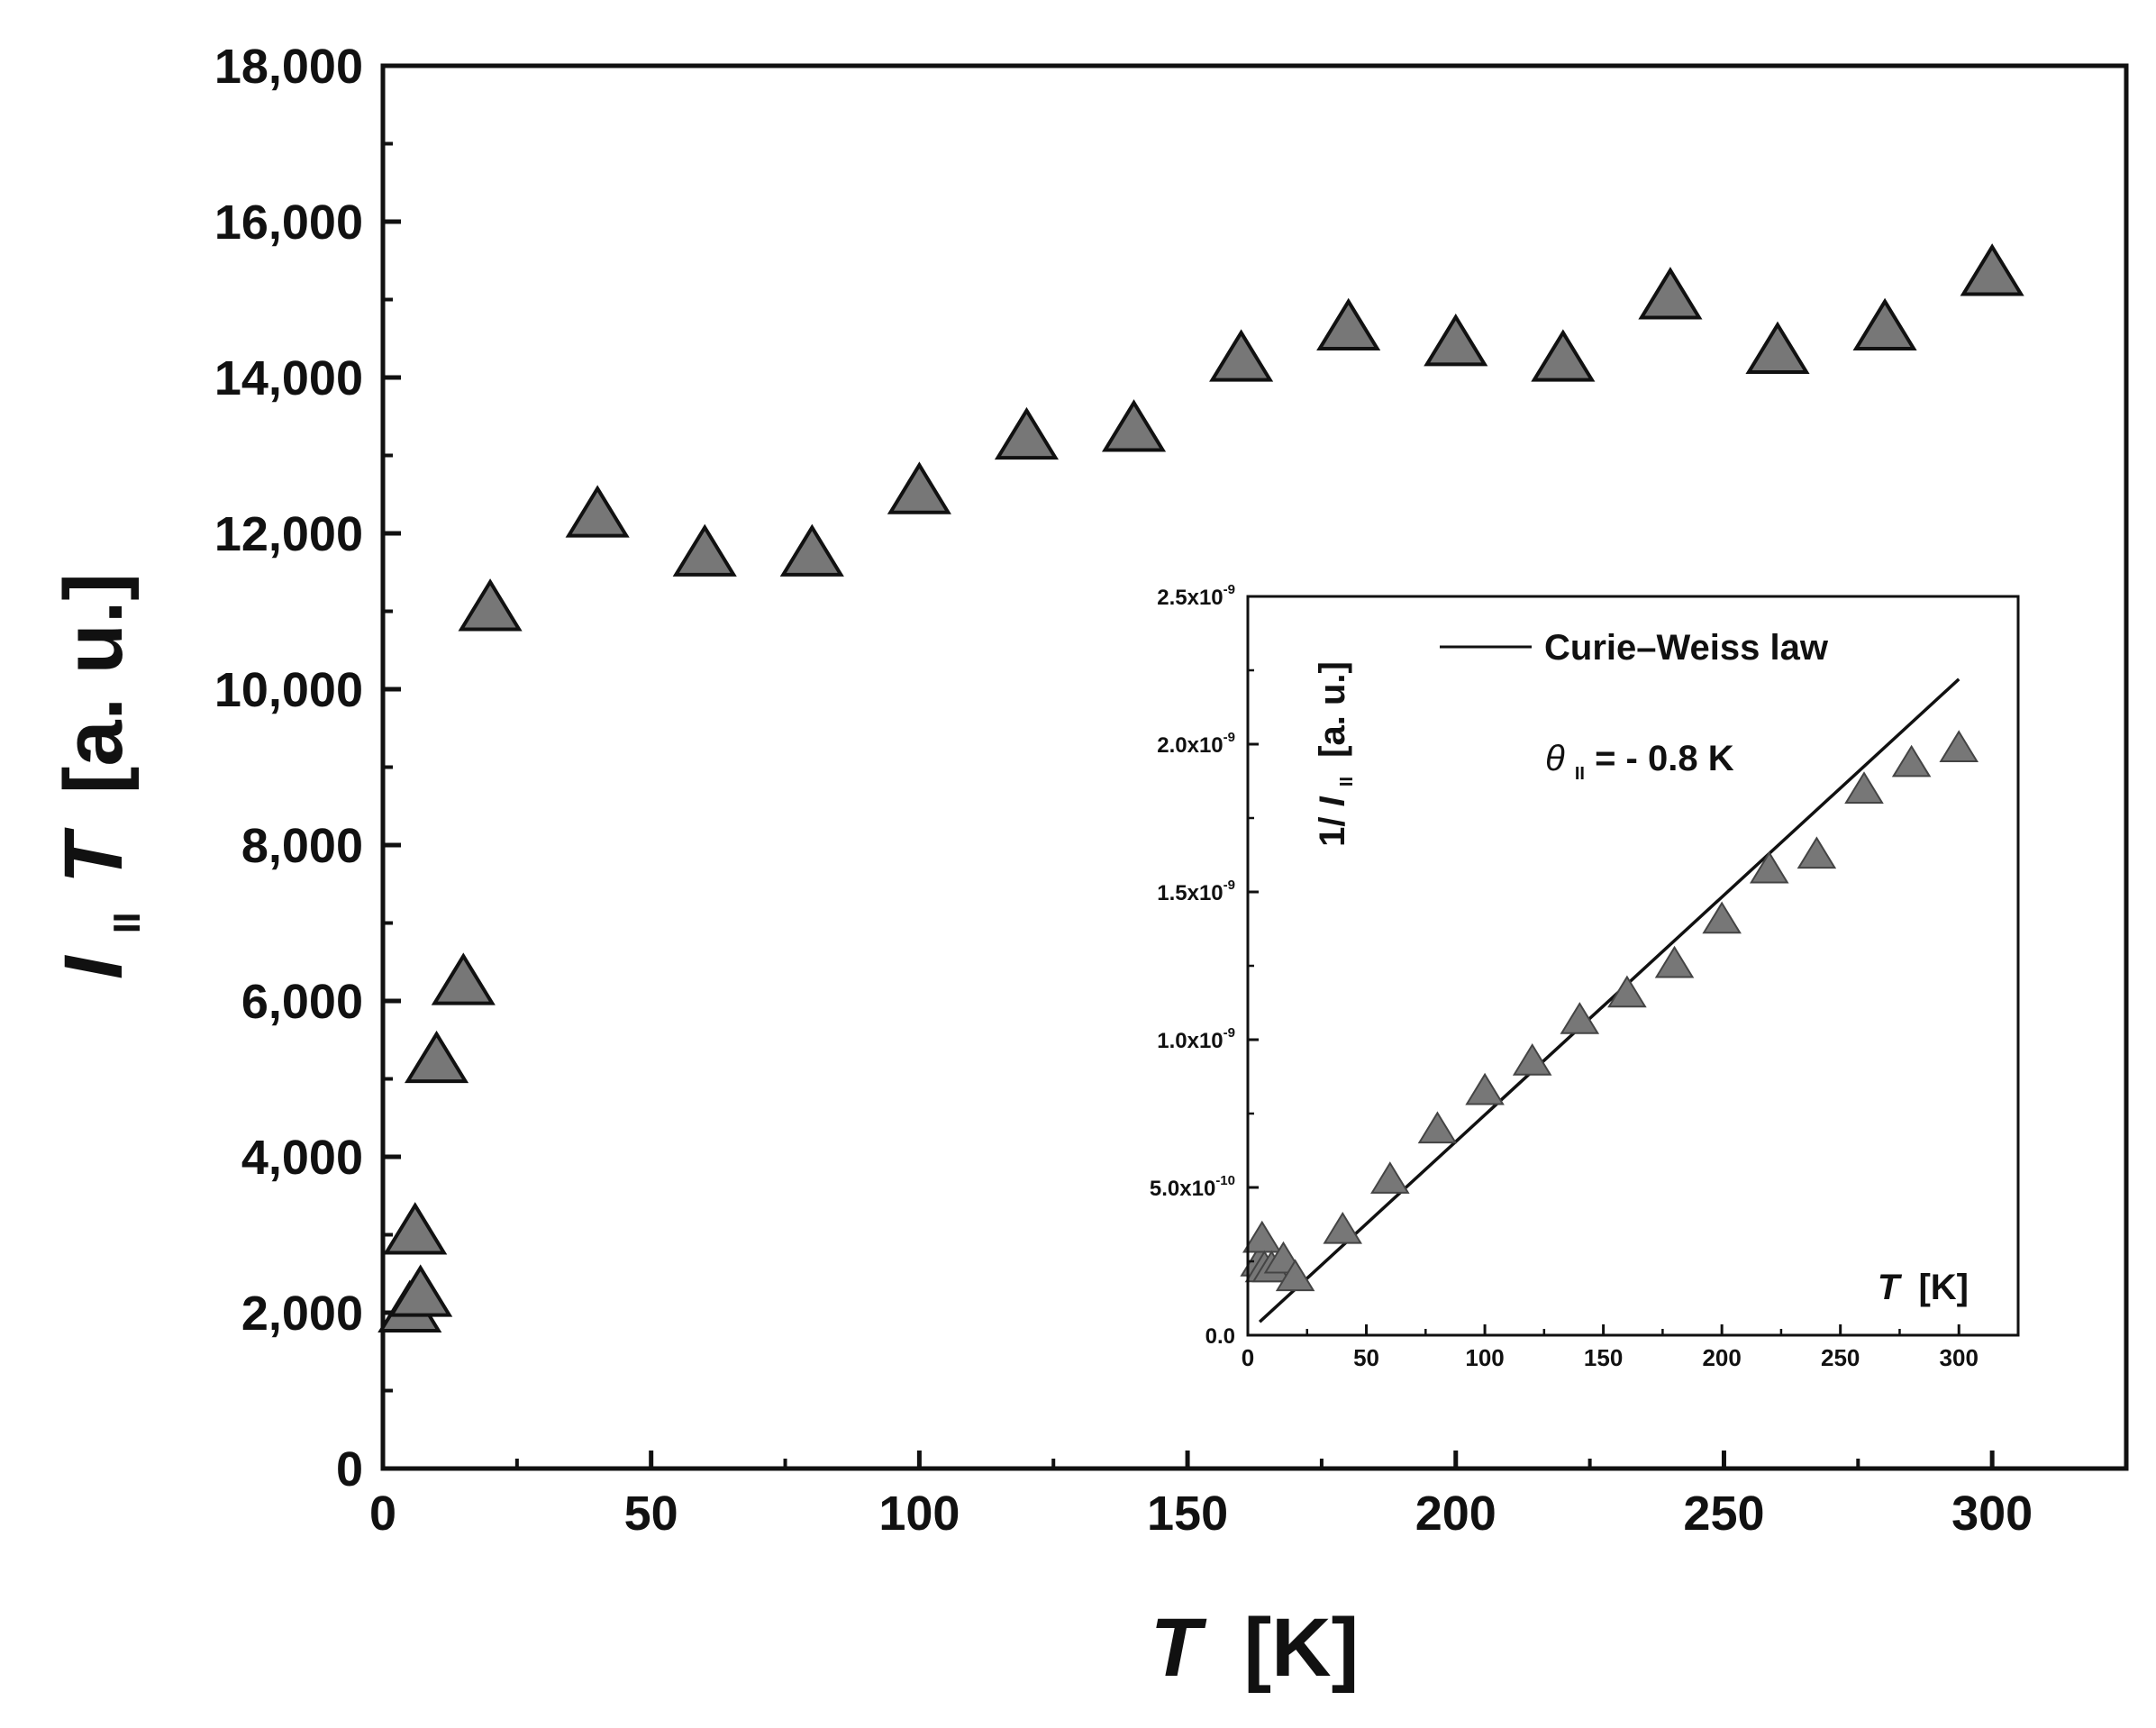 The width and height of the screenshot is (2156, 1728). Describe the element at coordinates (288, 67) in the screenshot. I see `main-y-tick-label: 18,000` at that location.